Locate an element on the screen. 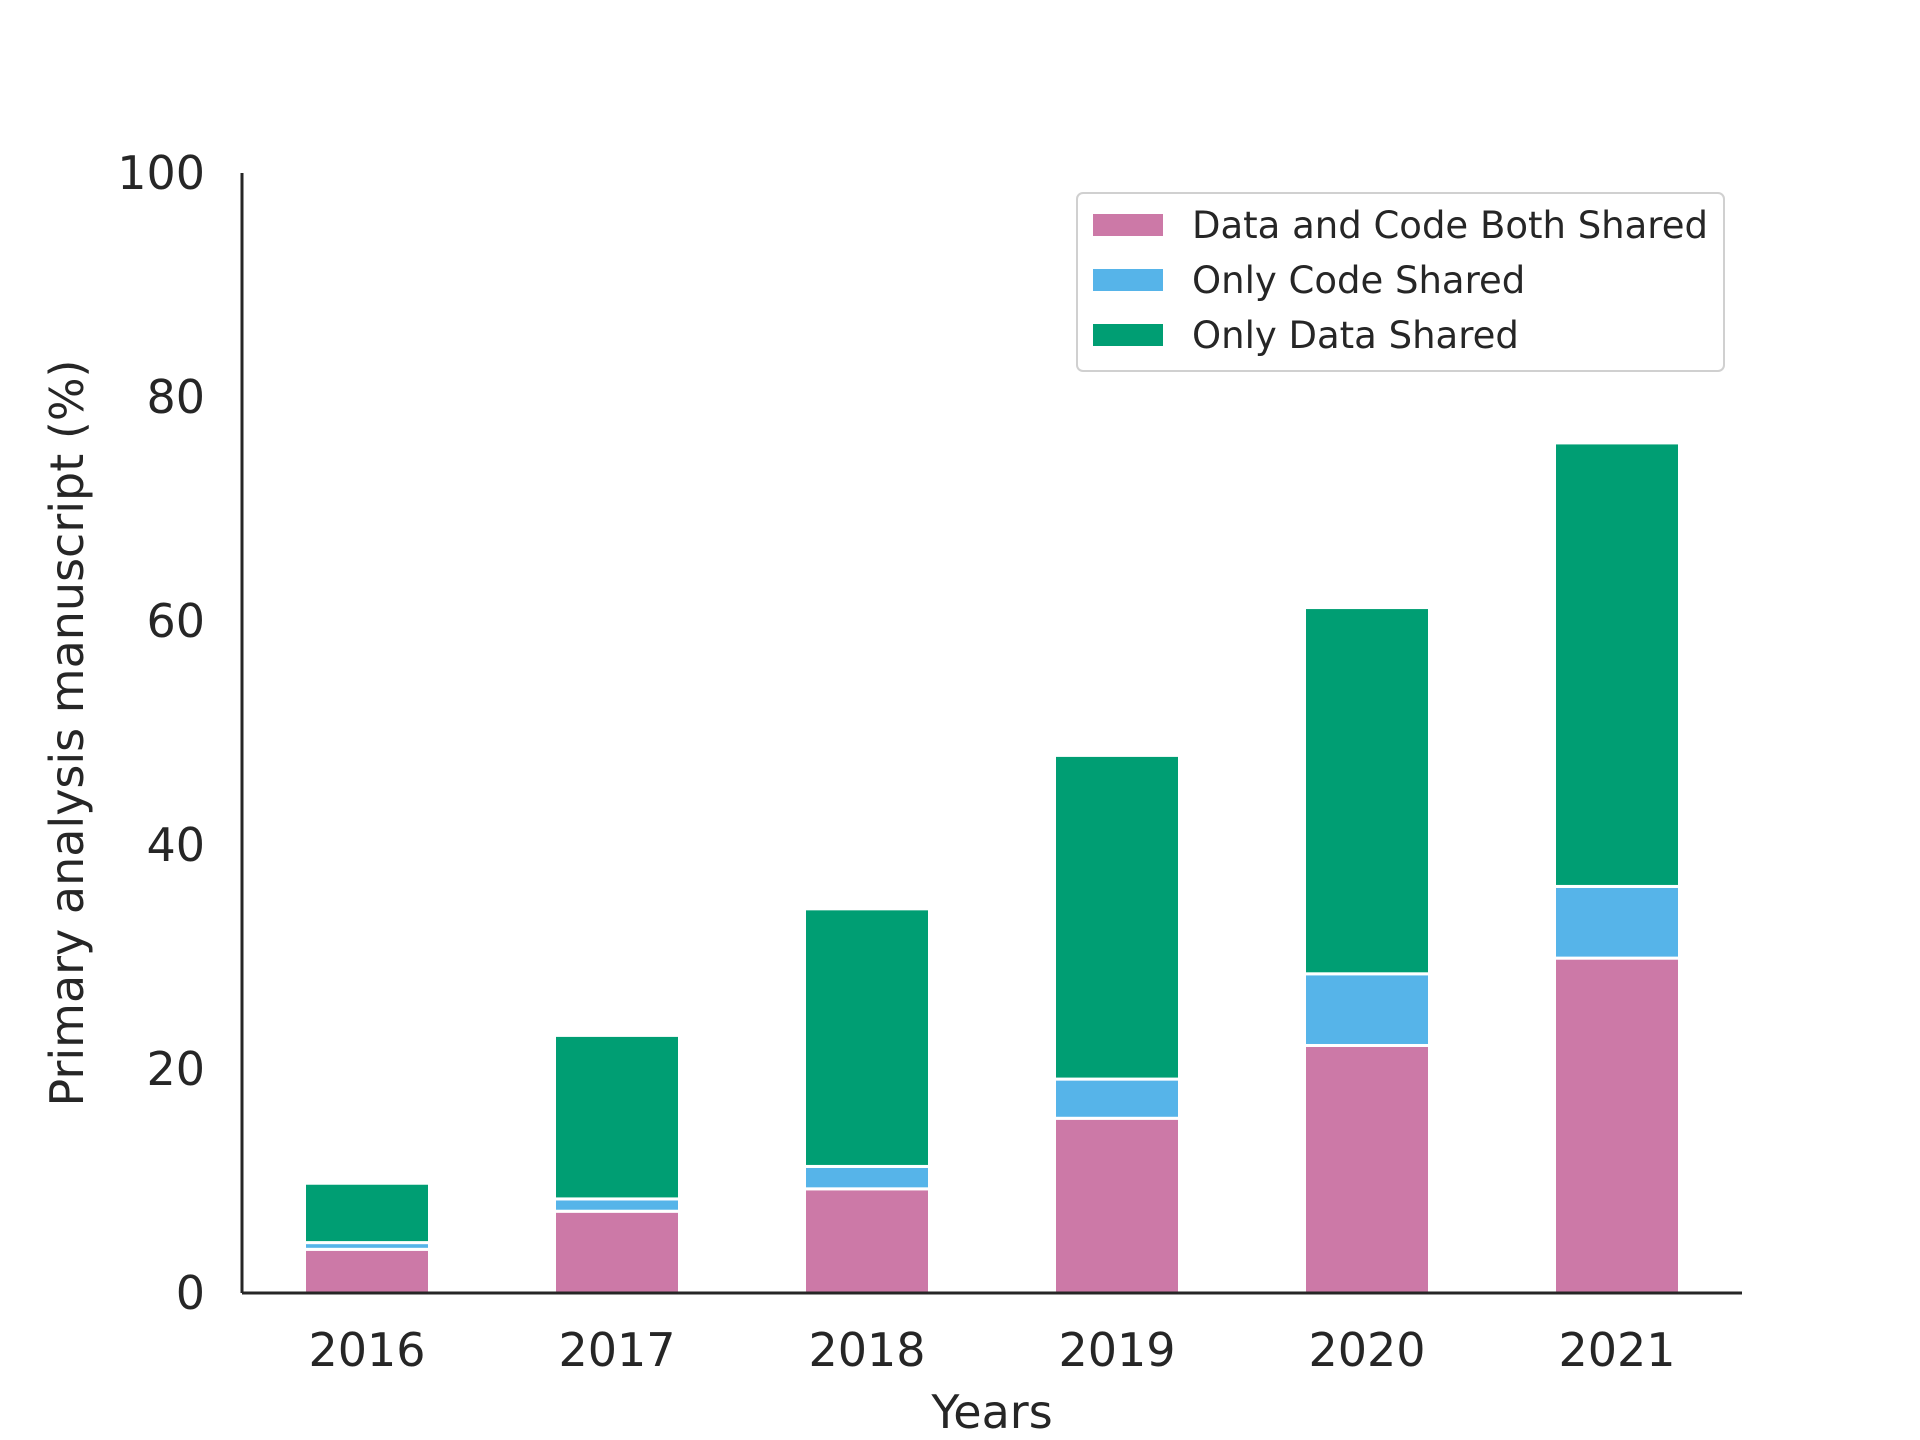 This screenshot has width=1920, height=1440. x-tick-label: 2019 is located at coordinates (1116, 1350).